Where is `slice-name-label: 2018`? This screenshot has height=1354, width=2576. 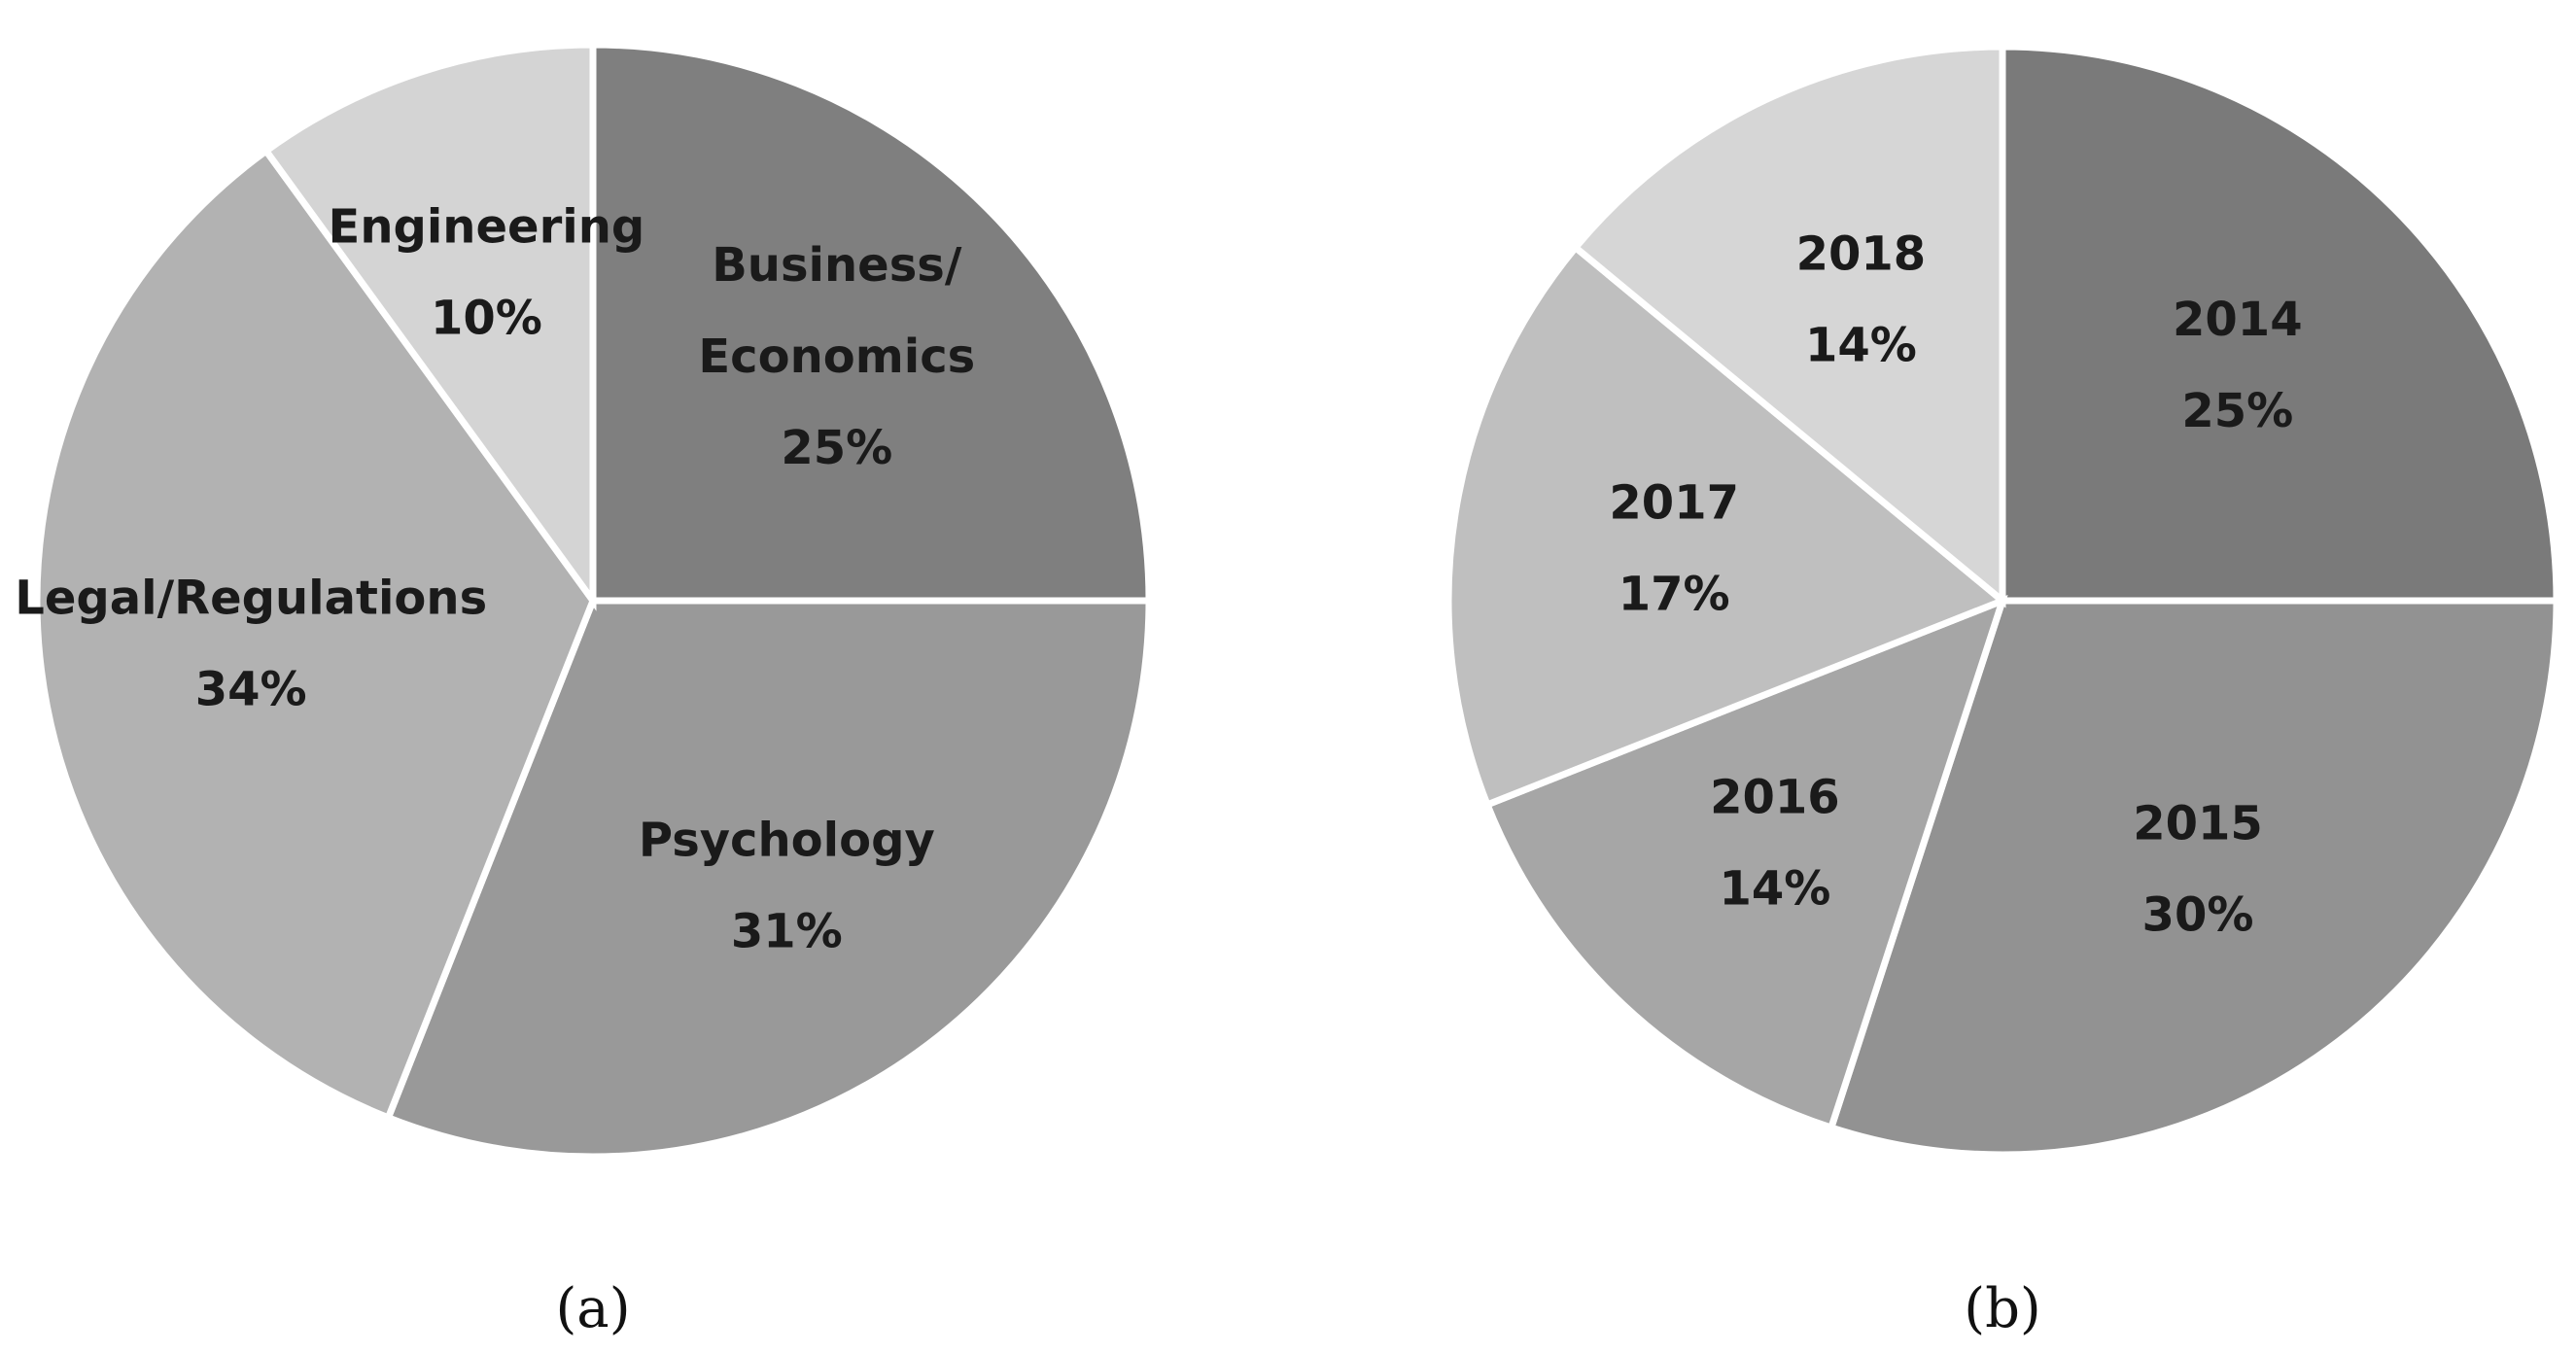 slice-name-label: 2018 is located at coordinates (1861, 254).